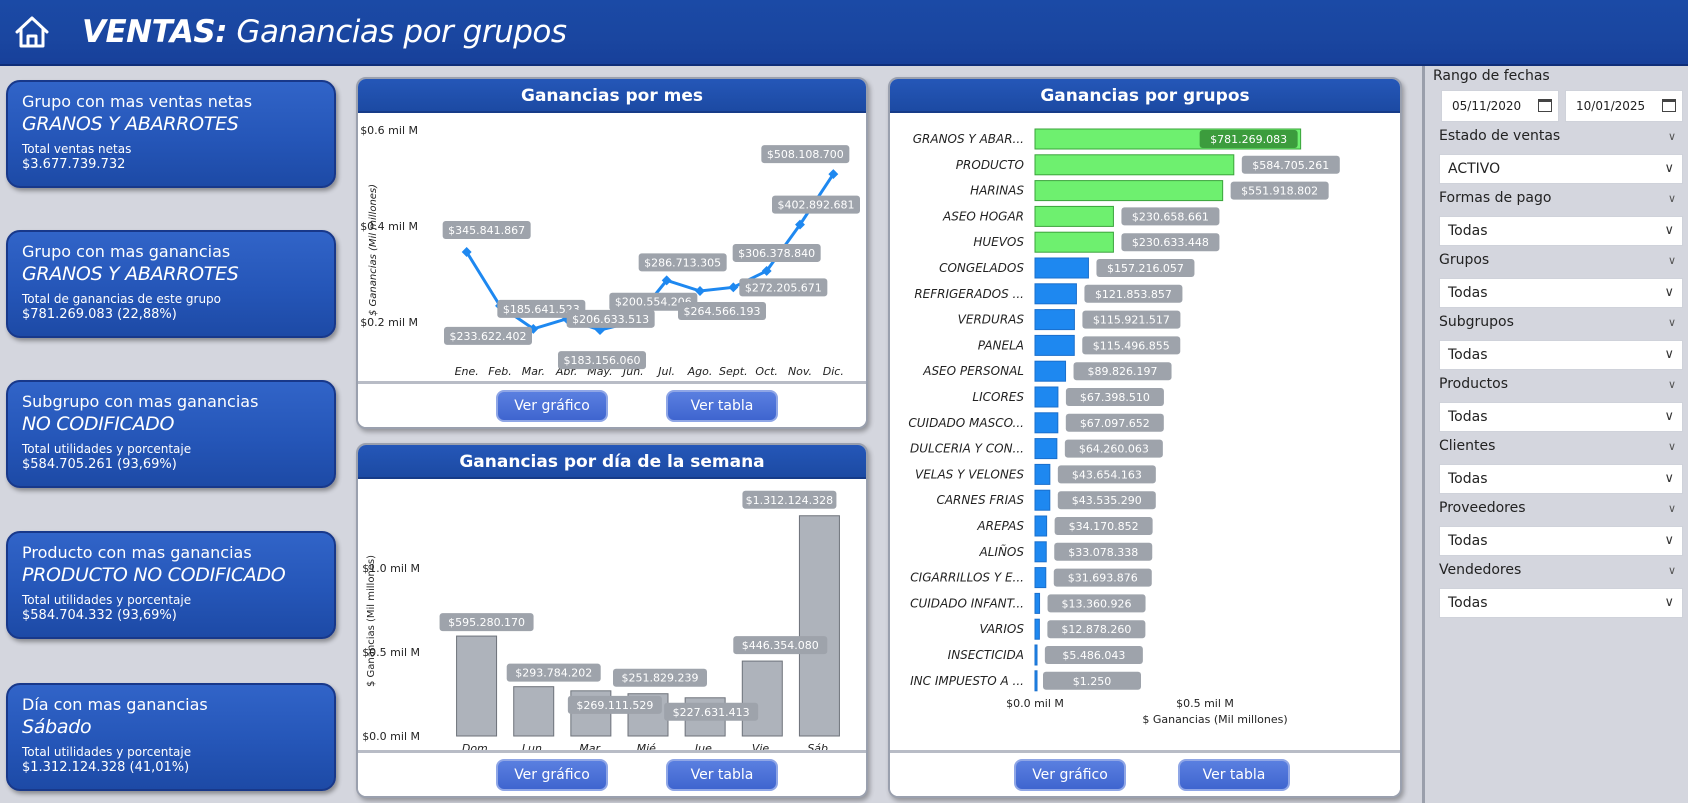  Describe the element at coordinates (612, 96) in the screenshot. I see `monthly-profit-title: Ganancias por mes` at that location.